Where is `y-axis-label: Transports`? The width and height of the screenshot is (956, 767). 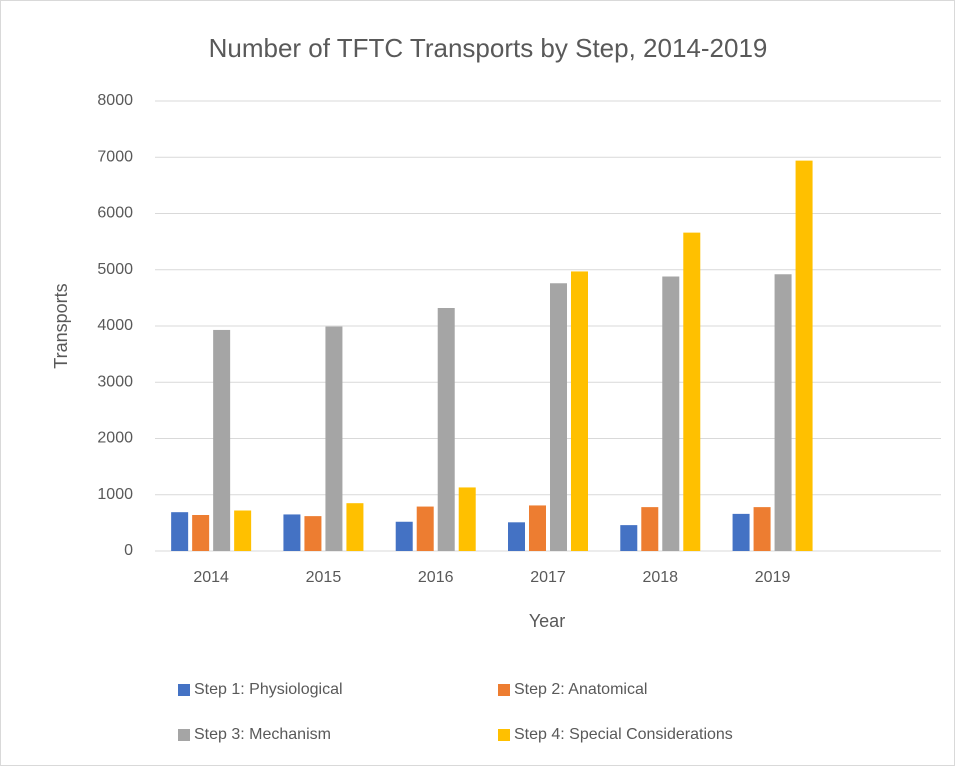 y-axis-label: Transports is located at coordinates (61, 325).